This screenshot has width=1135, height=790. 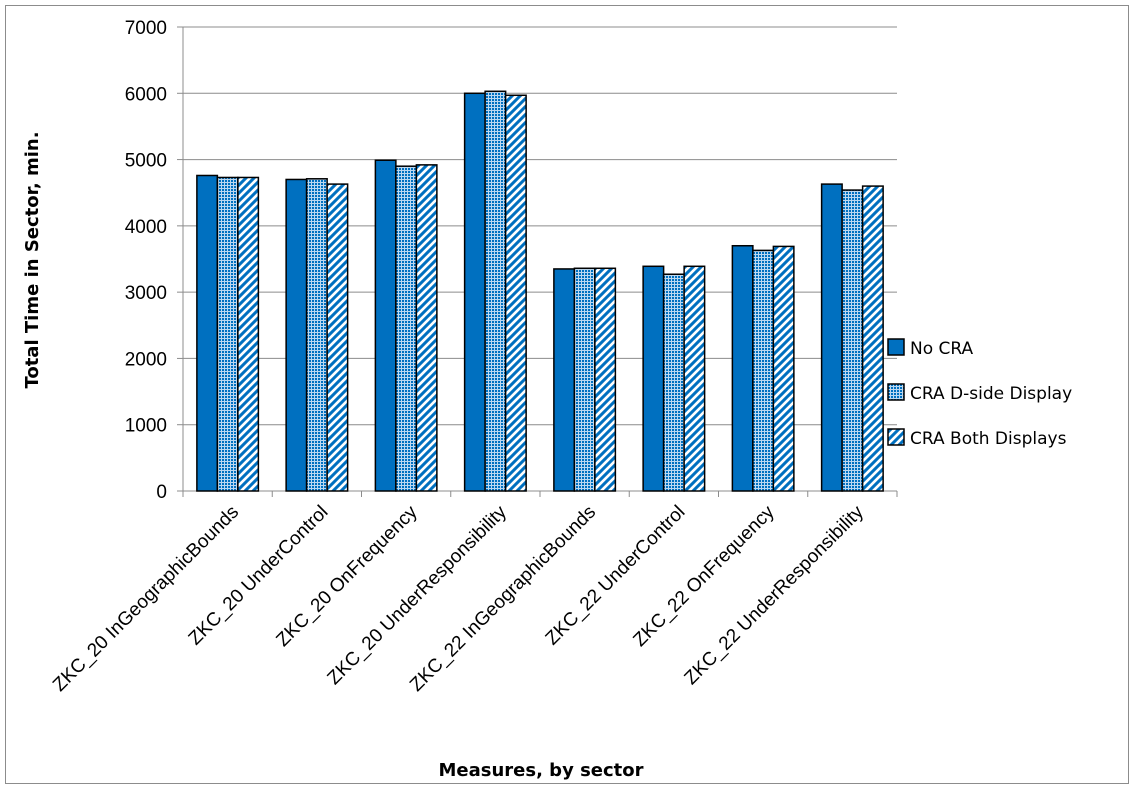 What do you see at coordinates (775, 595) in the screenshot?
I see `x-tick-label: ZKC_22 UnderResponsibility` at bounding box center [775, 595].